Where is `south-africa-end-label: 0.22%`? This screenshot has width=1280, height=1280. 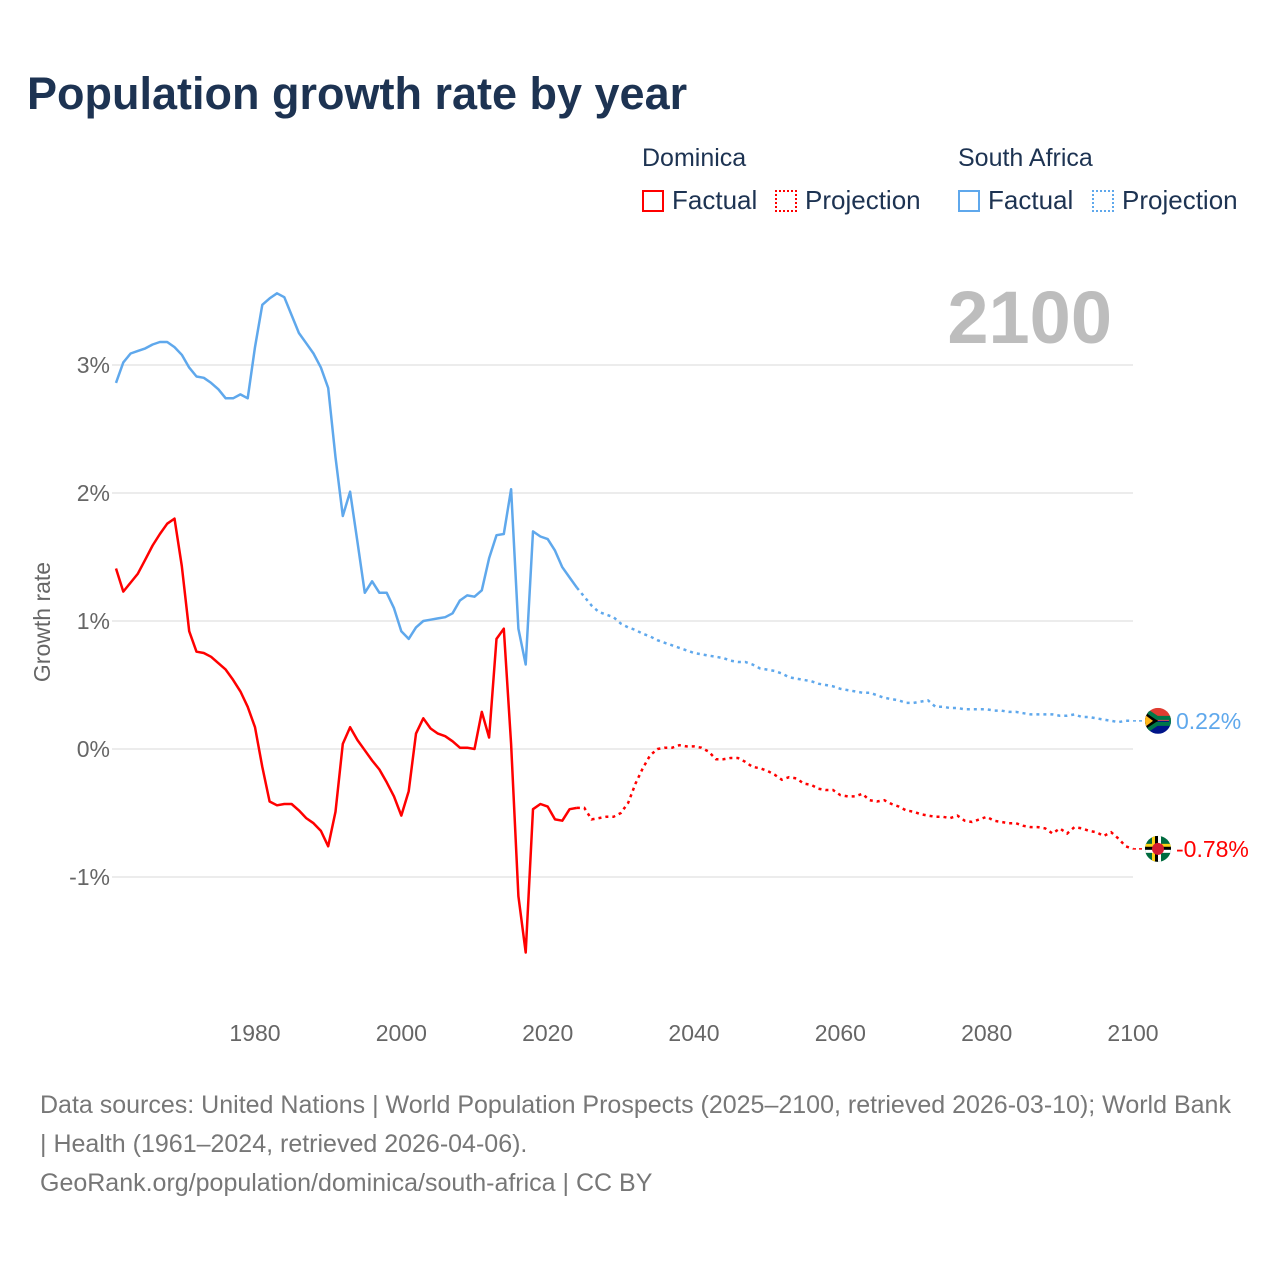
south-africa-end-label: 0.22% is located at coordinates (1208, 721).